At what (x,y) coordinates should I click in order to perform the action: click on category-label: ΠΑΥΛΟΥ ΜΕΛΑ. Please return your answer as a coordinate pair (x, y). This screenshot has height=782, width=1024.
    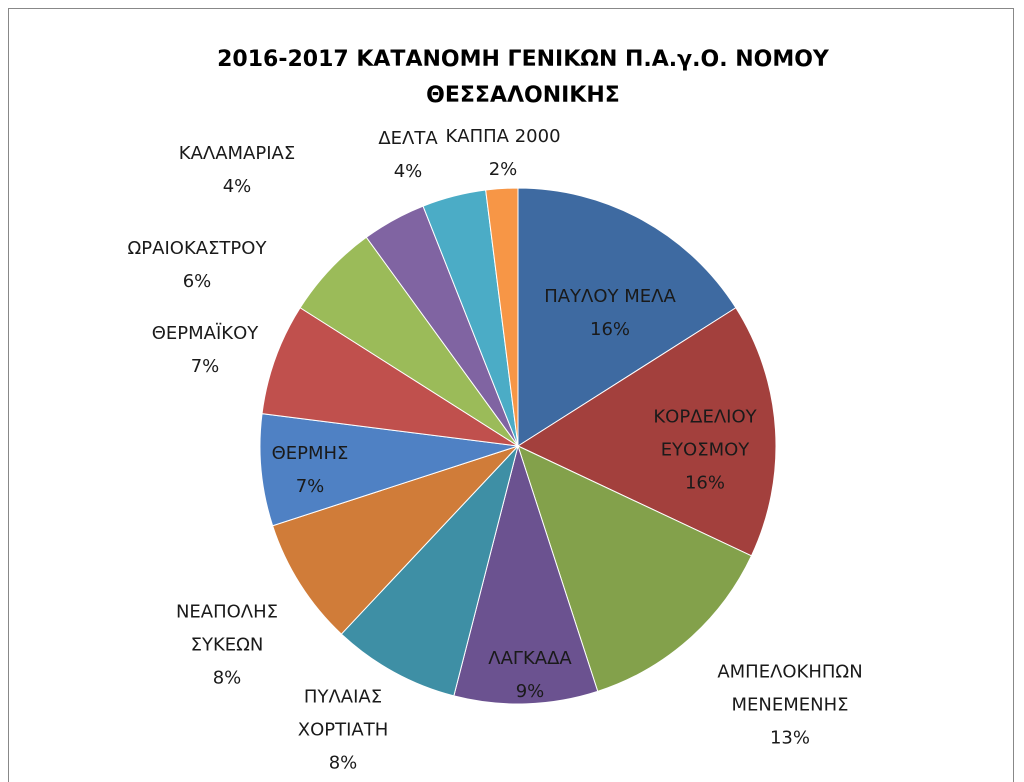
    Looking at the image, I should click on (610, 296).